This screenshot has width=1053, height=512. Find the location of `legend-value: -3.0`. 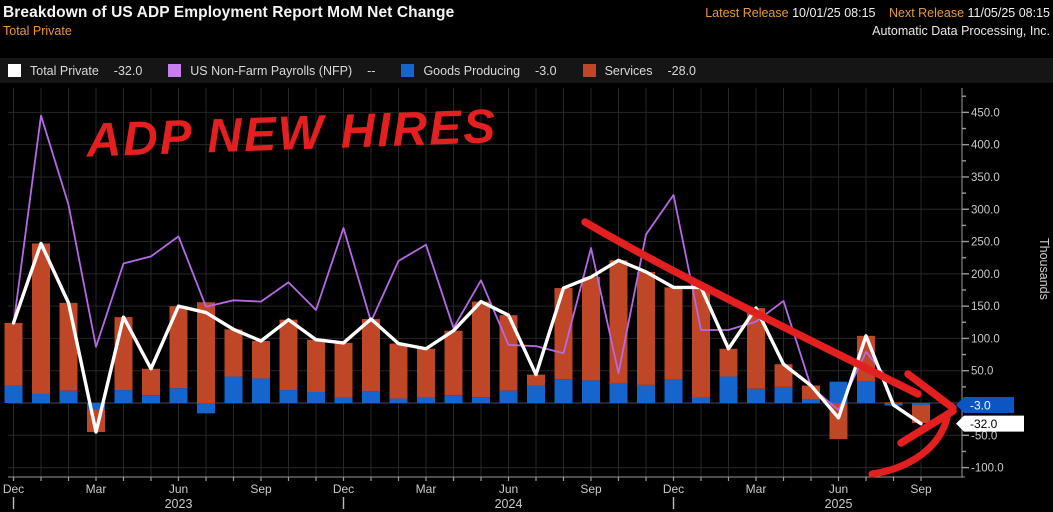

legend-value: -3.0 is located at coordinates (546, 70).